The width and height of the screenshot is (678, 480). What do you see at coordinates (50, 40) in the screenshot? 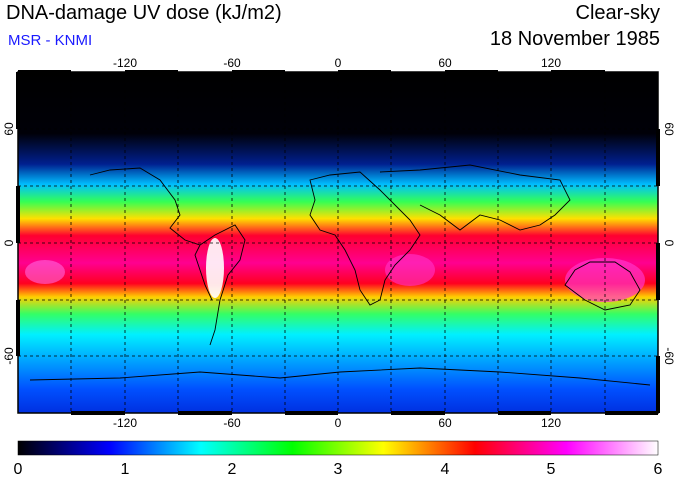
I see `source-label: MSR - KNMI` at bounding box center [50, 40].